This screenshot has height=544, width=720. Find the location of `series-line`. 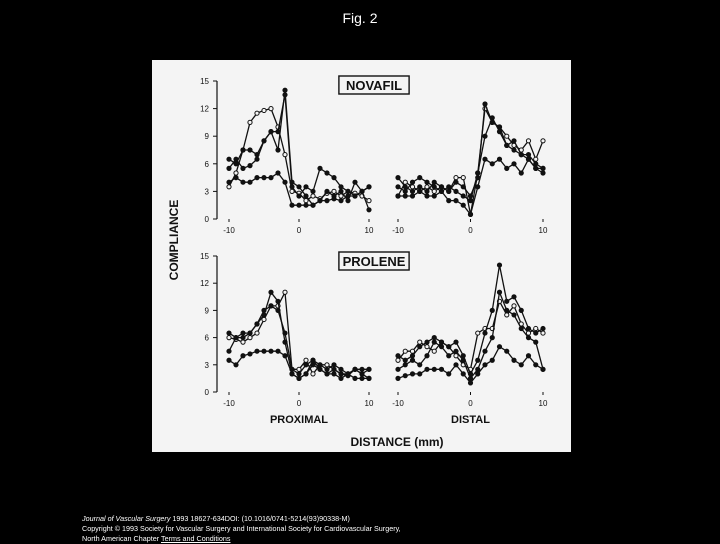

series-line is located at coordinates (470, 320).